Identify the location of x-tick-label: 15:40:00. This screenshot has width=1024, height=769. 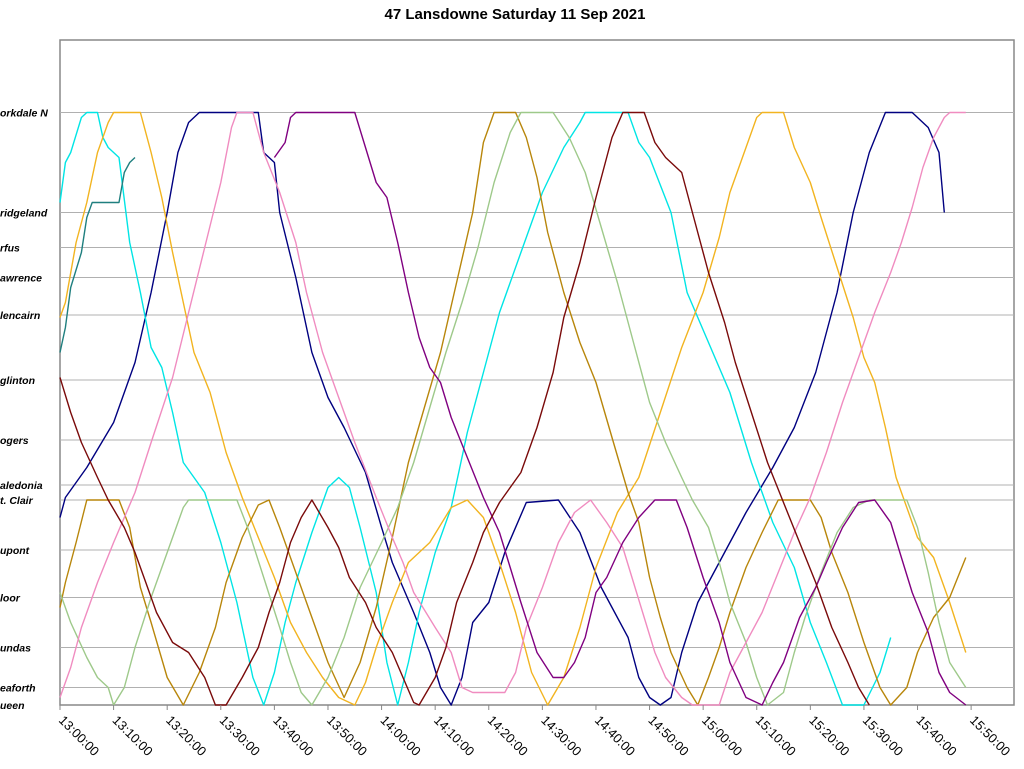
(936, 736).